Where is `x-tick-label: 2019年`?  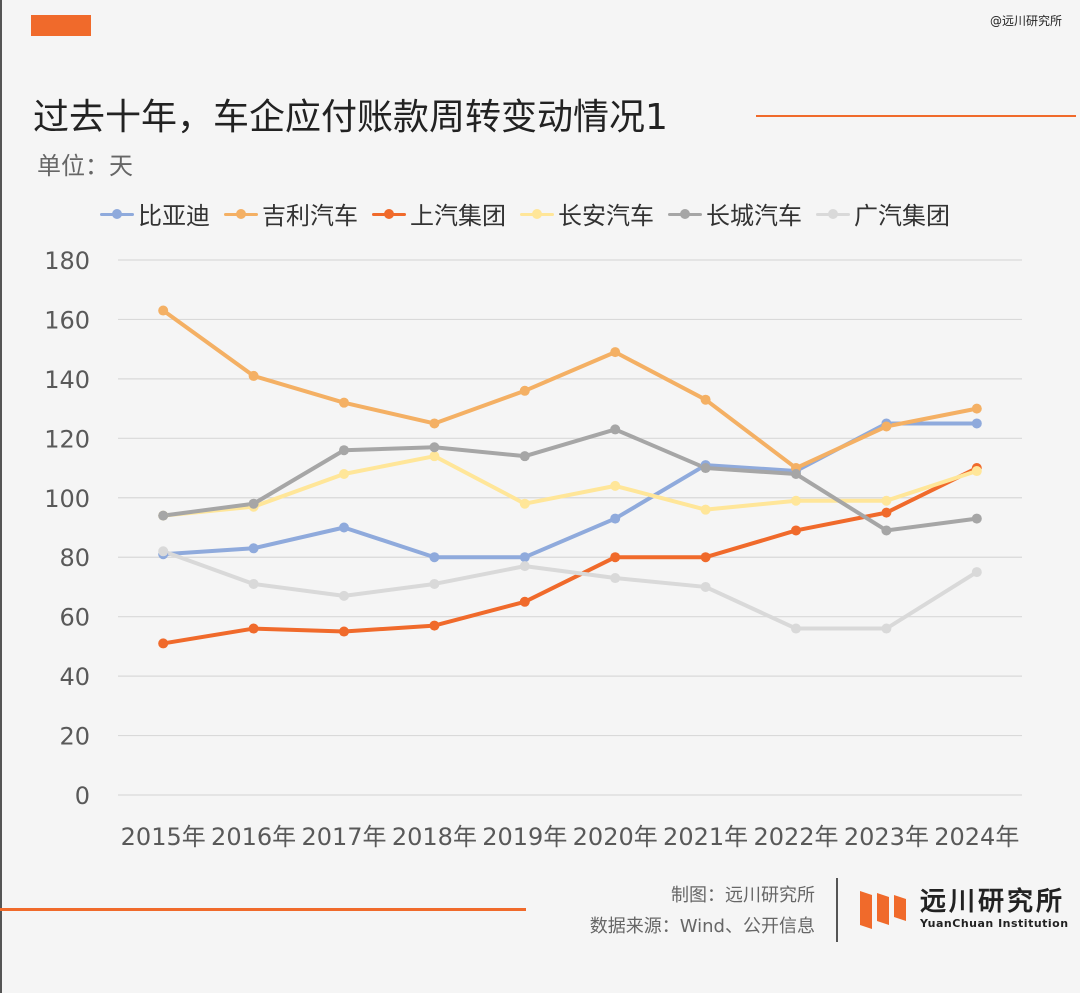
x-tick-label: 2019年 is located at coordinates (524, 837).